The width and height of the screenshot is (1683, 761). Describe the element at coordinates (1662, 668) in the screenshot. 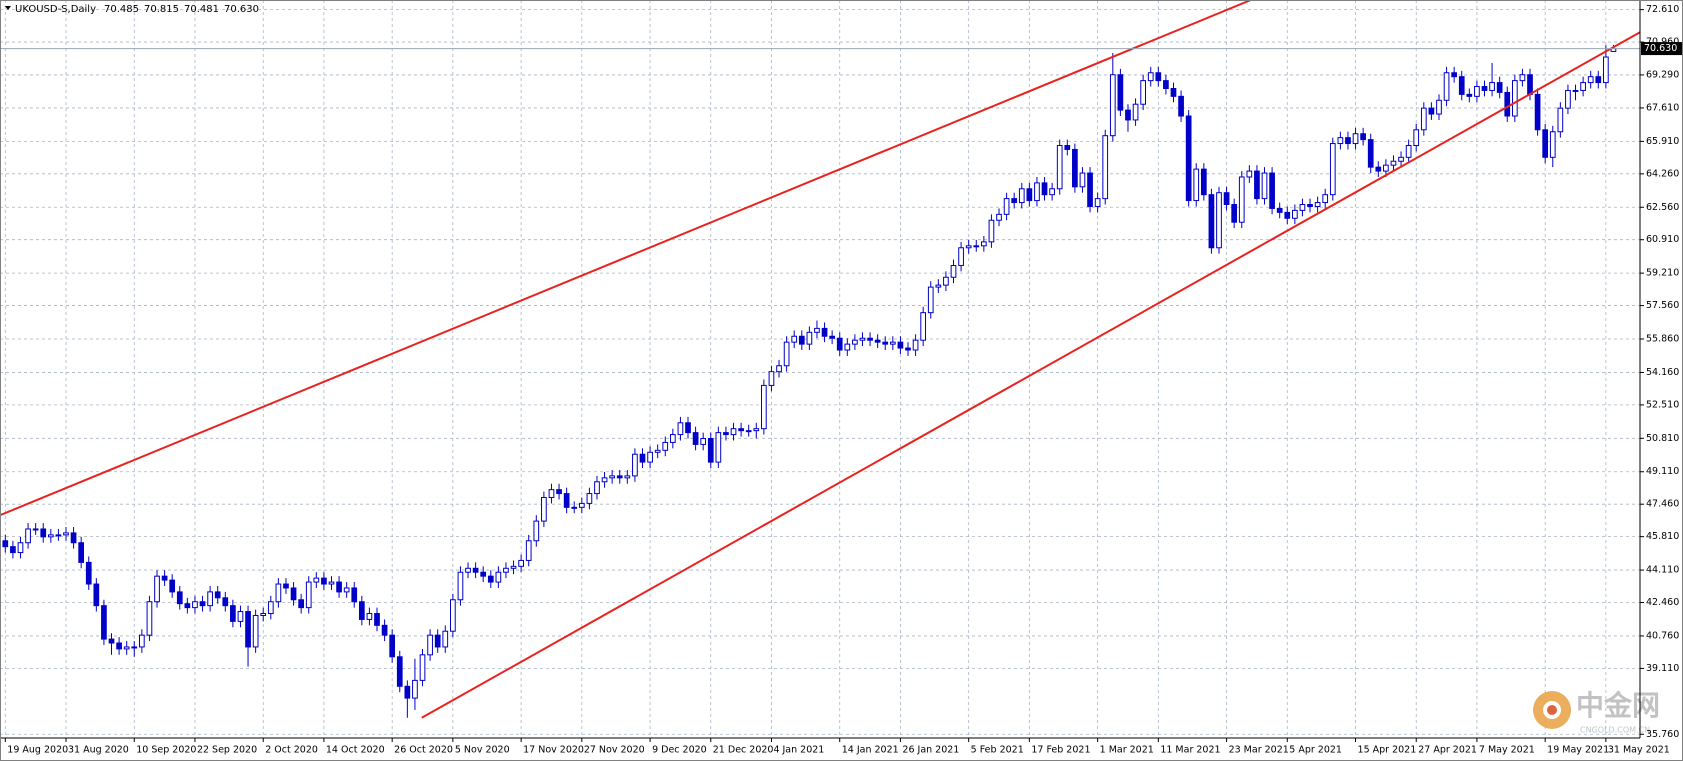

I see `y-tick-label: 39.110` at that location.